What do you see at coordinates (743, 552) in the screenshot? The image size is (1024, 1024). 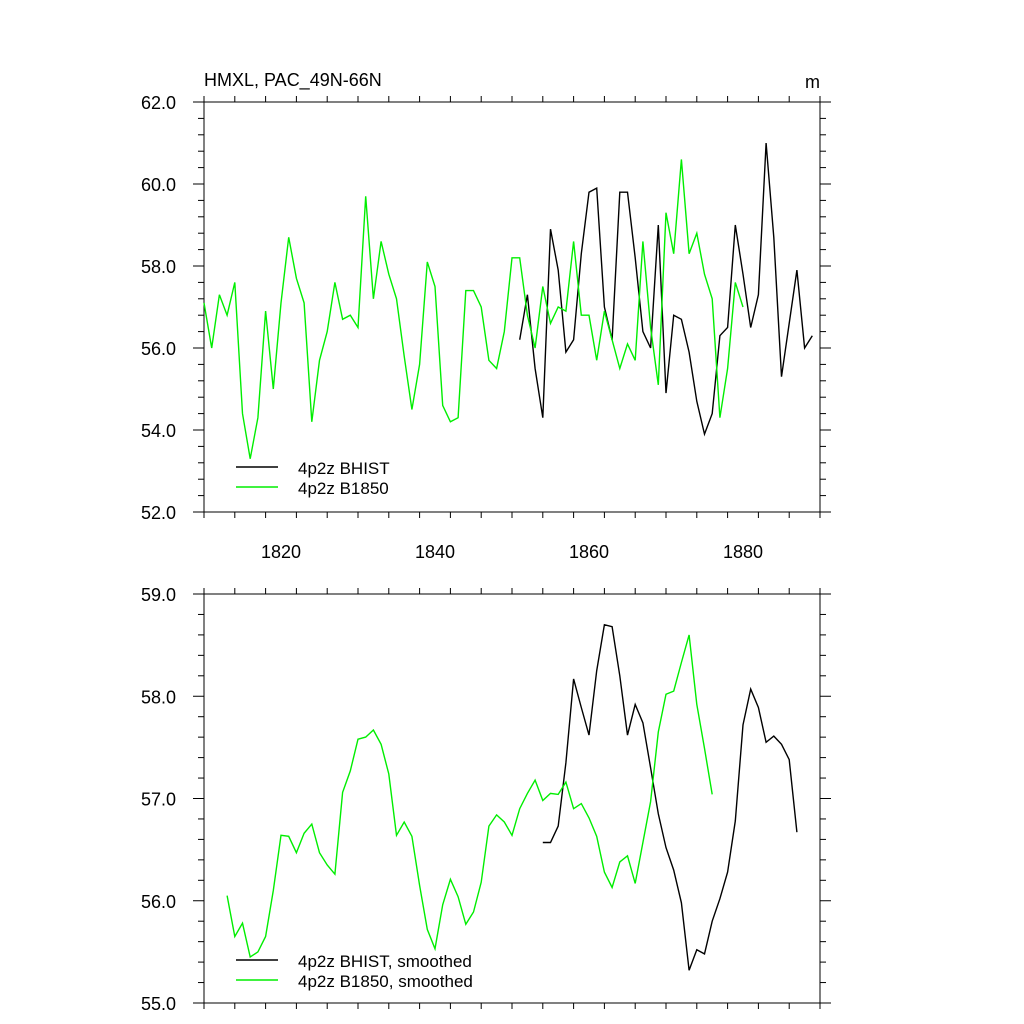 I see `x-tick-label: 1880` at bounding box center [743, 552].